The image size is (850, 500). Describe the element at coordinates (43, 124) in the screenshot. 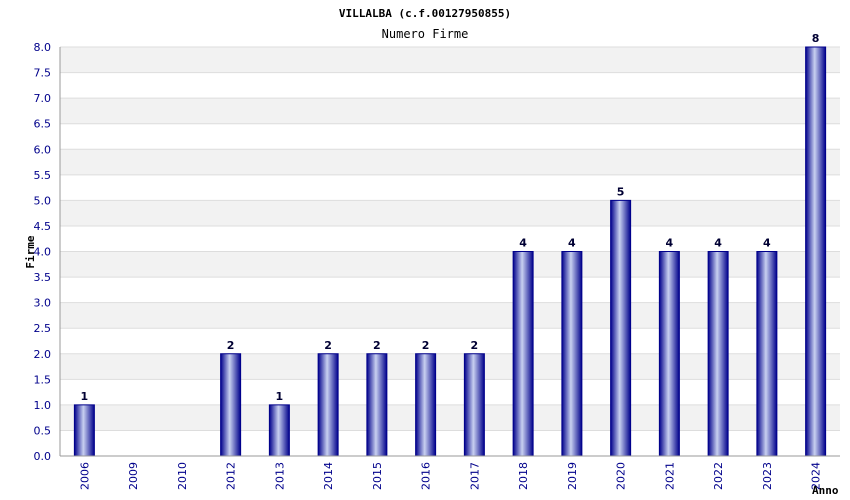

I see `y-tick-label: 6.5` at that location.